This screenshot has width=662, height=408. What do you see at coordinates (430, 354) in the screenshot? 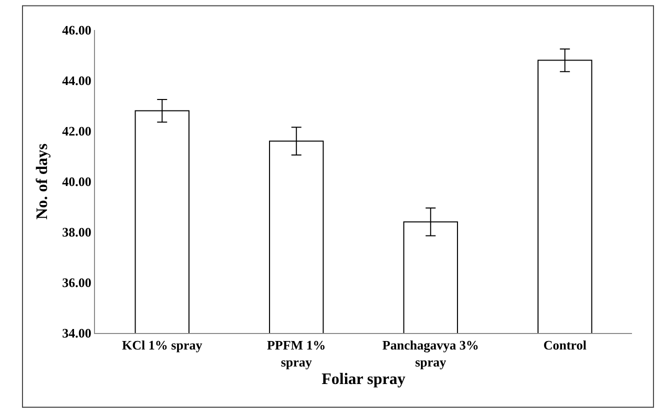
I see `x-tick-label: Panchagavya 3% spray` at bounding box center [430, 354].